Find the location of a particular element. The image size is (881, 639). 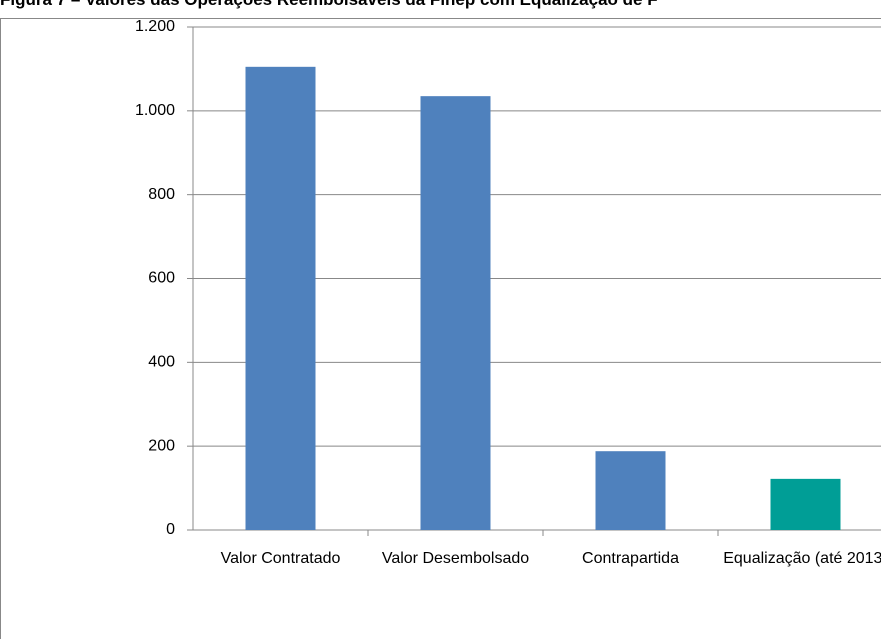

x-tick-label: Valor Contratado is located at coordinates (281, 559).